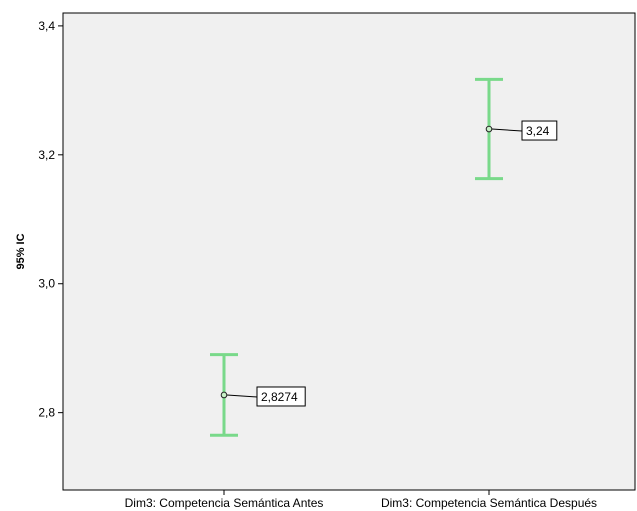 This screenshot has height=511, width=637. I want to click on data-label: 3,24, so click(538, 131).